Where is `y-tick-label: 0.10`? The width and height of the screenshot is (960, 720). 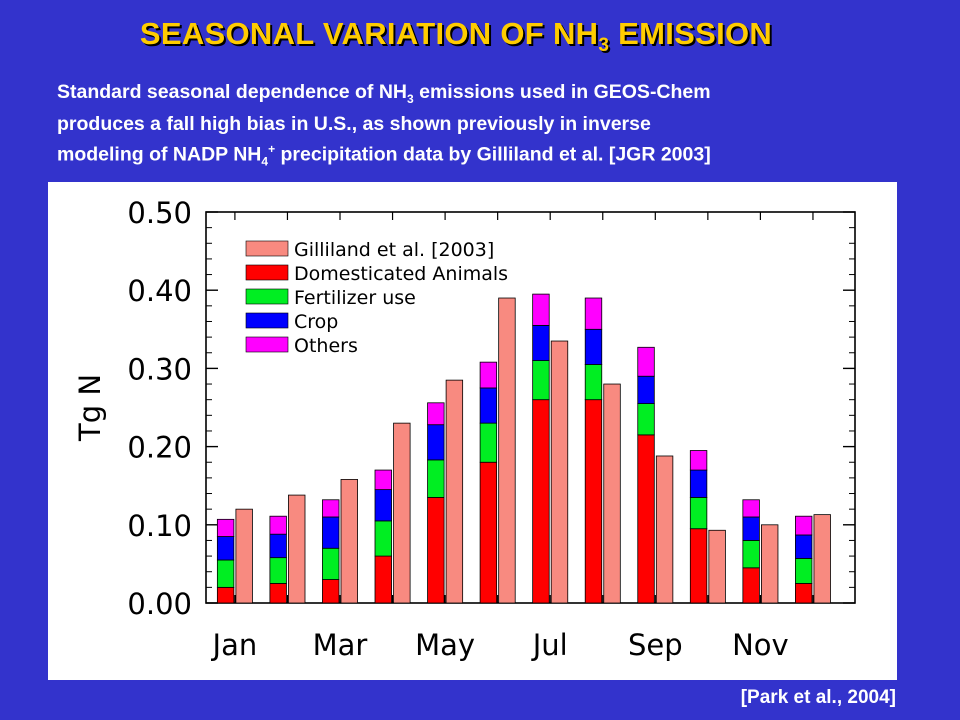 y-tick-label: 0.10 is located at coordinates (159, 526).